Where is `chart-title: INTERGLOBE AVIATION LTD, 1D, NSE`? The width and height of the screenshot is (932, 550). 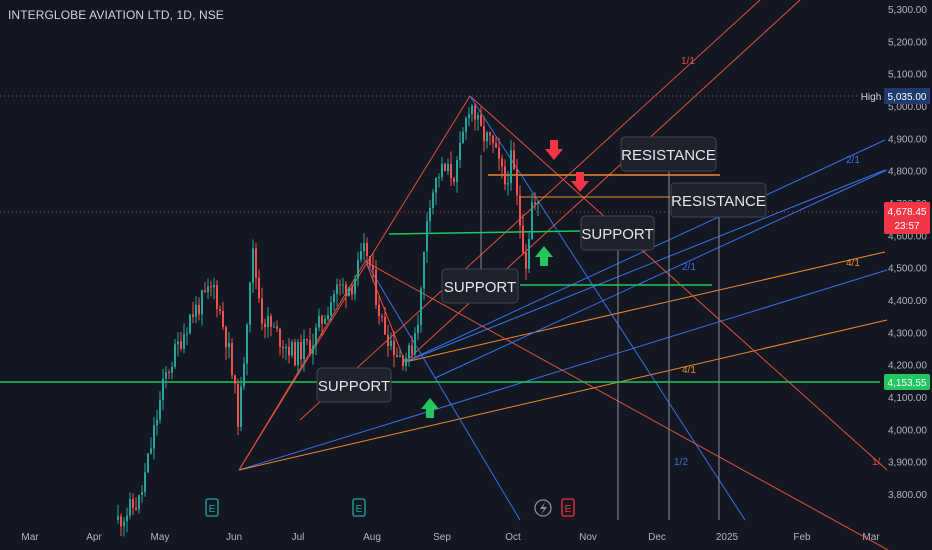
chart-title: INTERGLOBE AVIATION LTD, 1D, NSE is located at coordinates (116, 15).